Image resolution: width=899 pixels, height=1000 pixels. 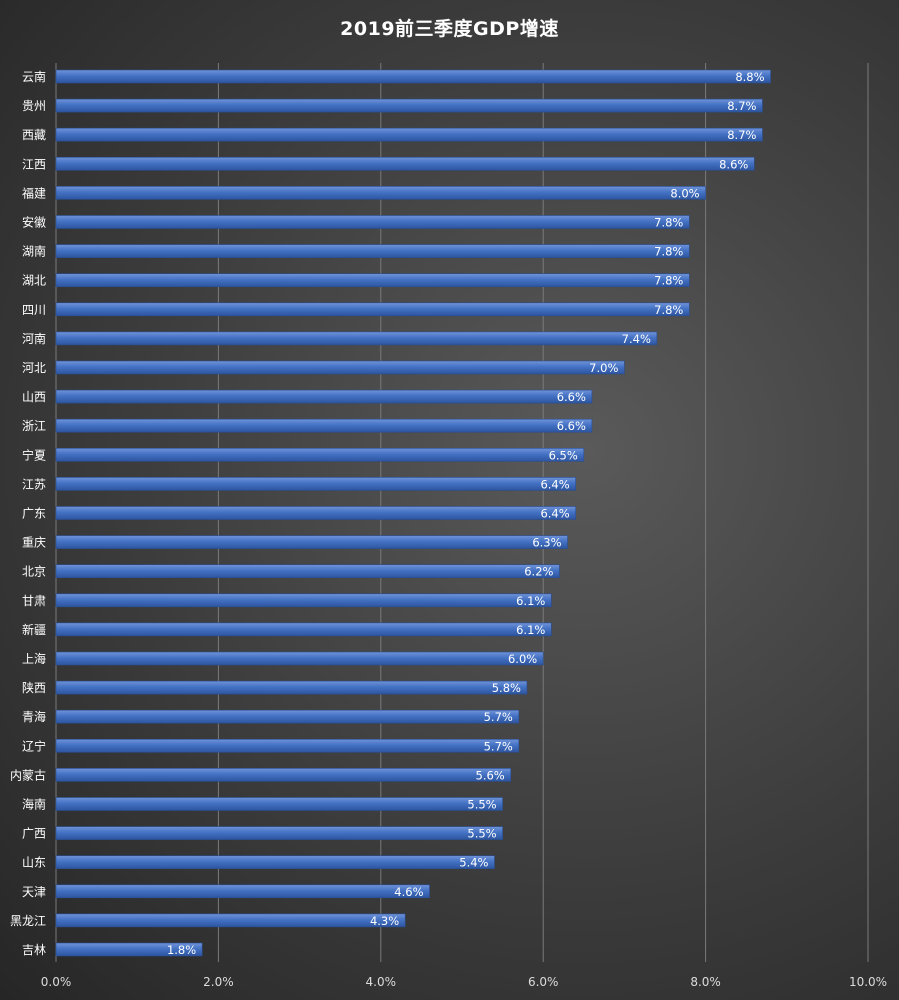 I want to click on value-label: 4.3%, so click(x=384, y=921).